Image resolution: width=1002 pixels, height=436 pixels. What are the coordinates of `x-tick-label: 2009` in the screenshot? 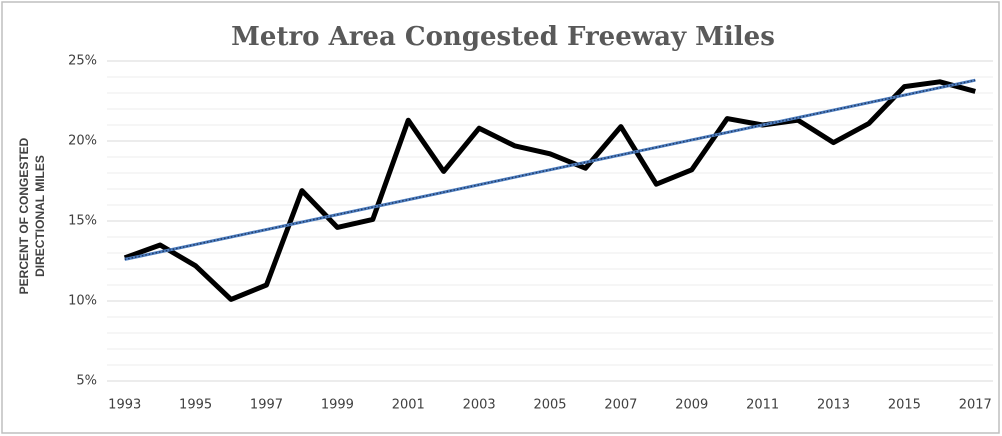 It's located at (691, 405).